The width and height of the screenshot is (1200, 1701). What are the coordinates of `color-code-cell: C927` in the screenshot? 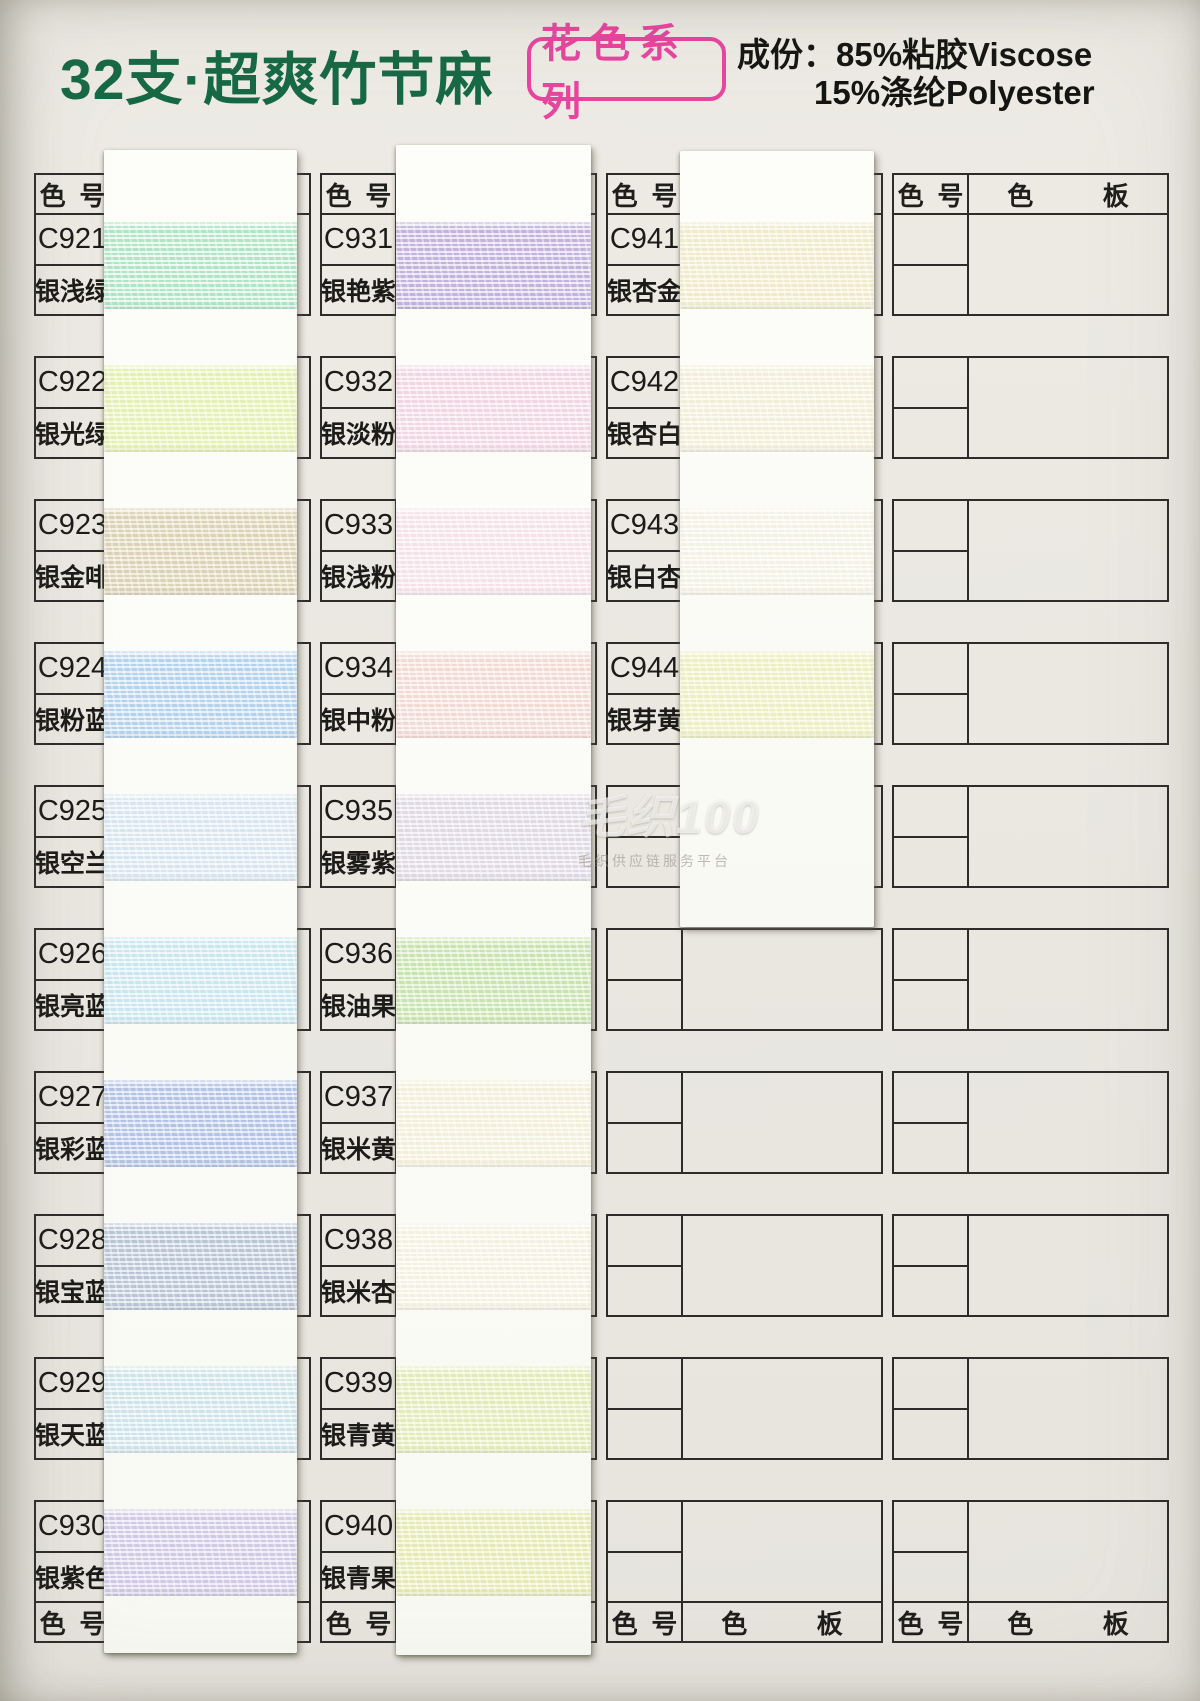 It's located at (72, 1098).